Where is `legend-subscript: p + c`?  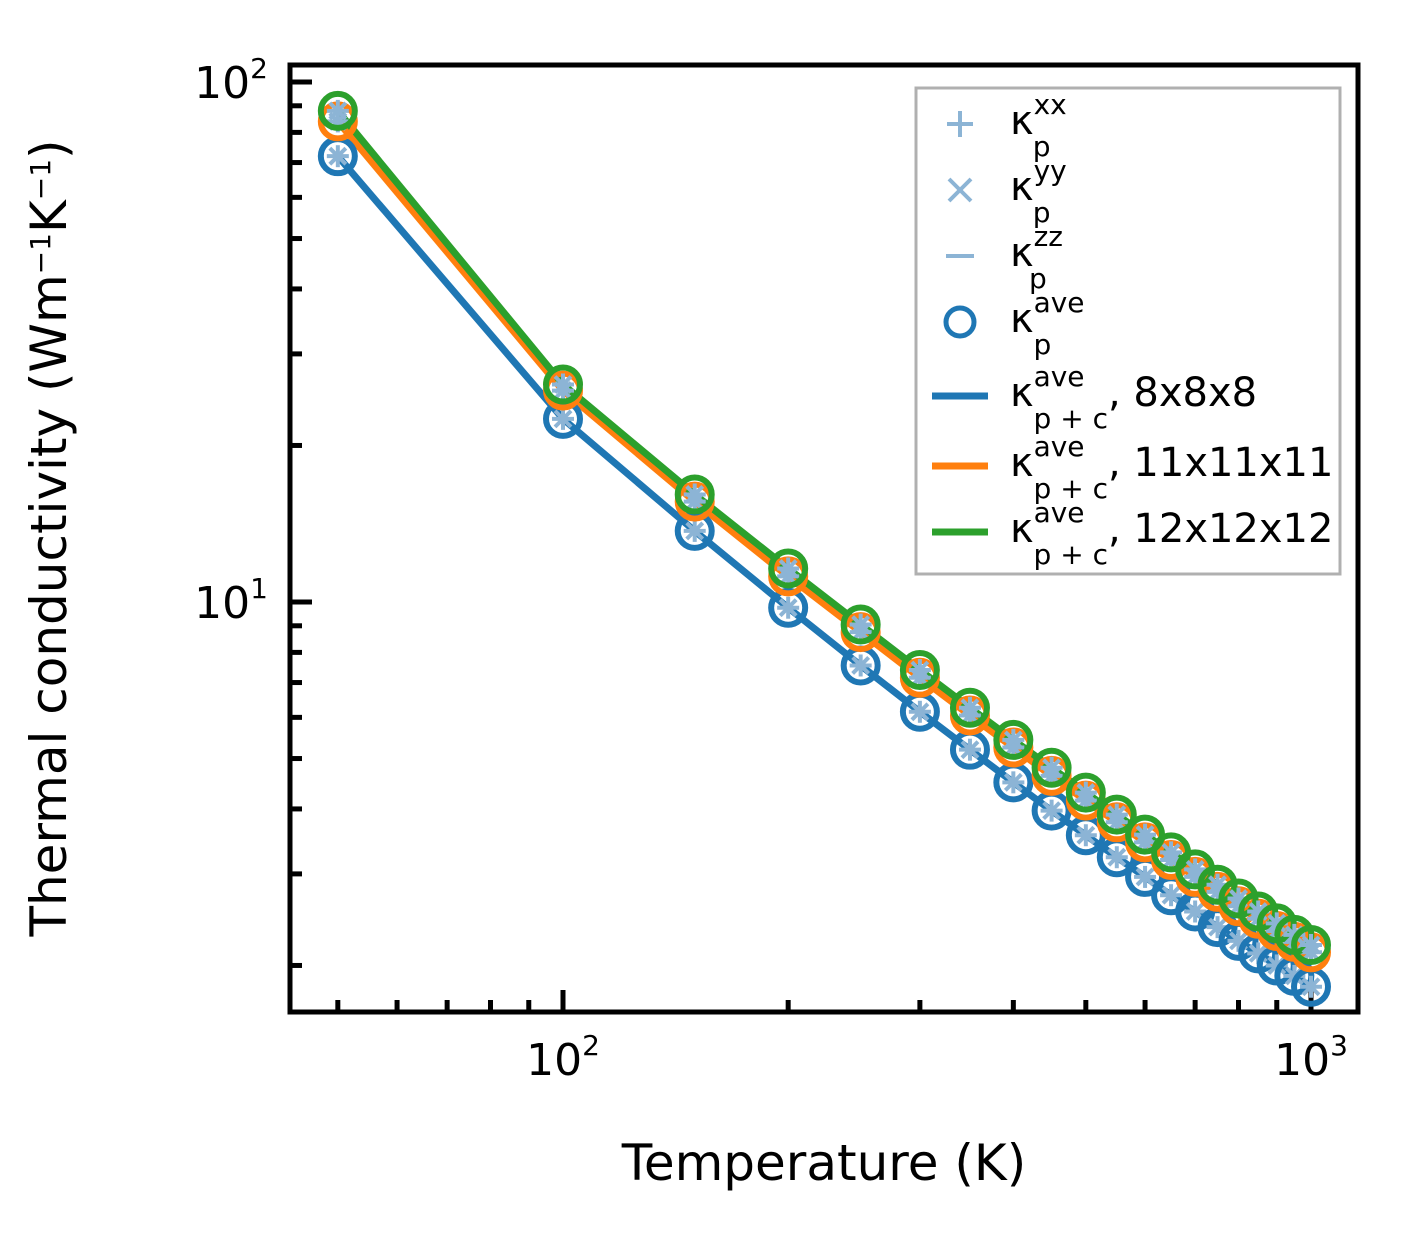
legend-subscript: p + c is located at coordinates (1071, 418).